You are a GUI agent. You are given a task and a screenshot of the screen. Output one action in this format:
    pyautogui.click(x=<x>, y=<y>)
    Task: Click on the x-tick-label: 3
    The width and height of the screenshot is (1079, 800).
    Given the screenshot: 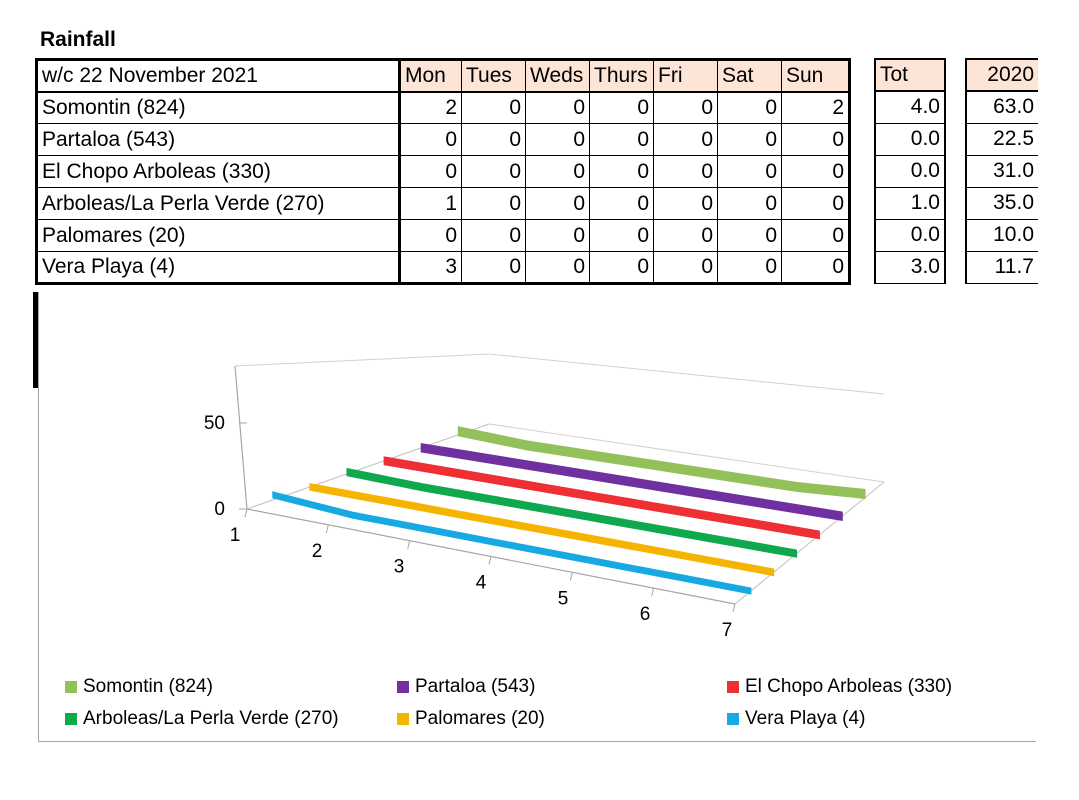 What is the action you would take?
    pyautogui.click(x=399, y=567)
    